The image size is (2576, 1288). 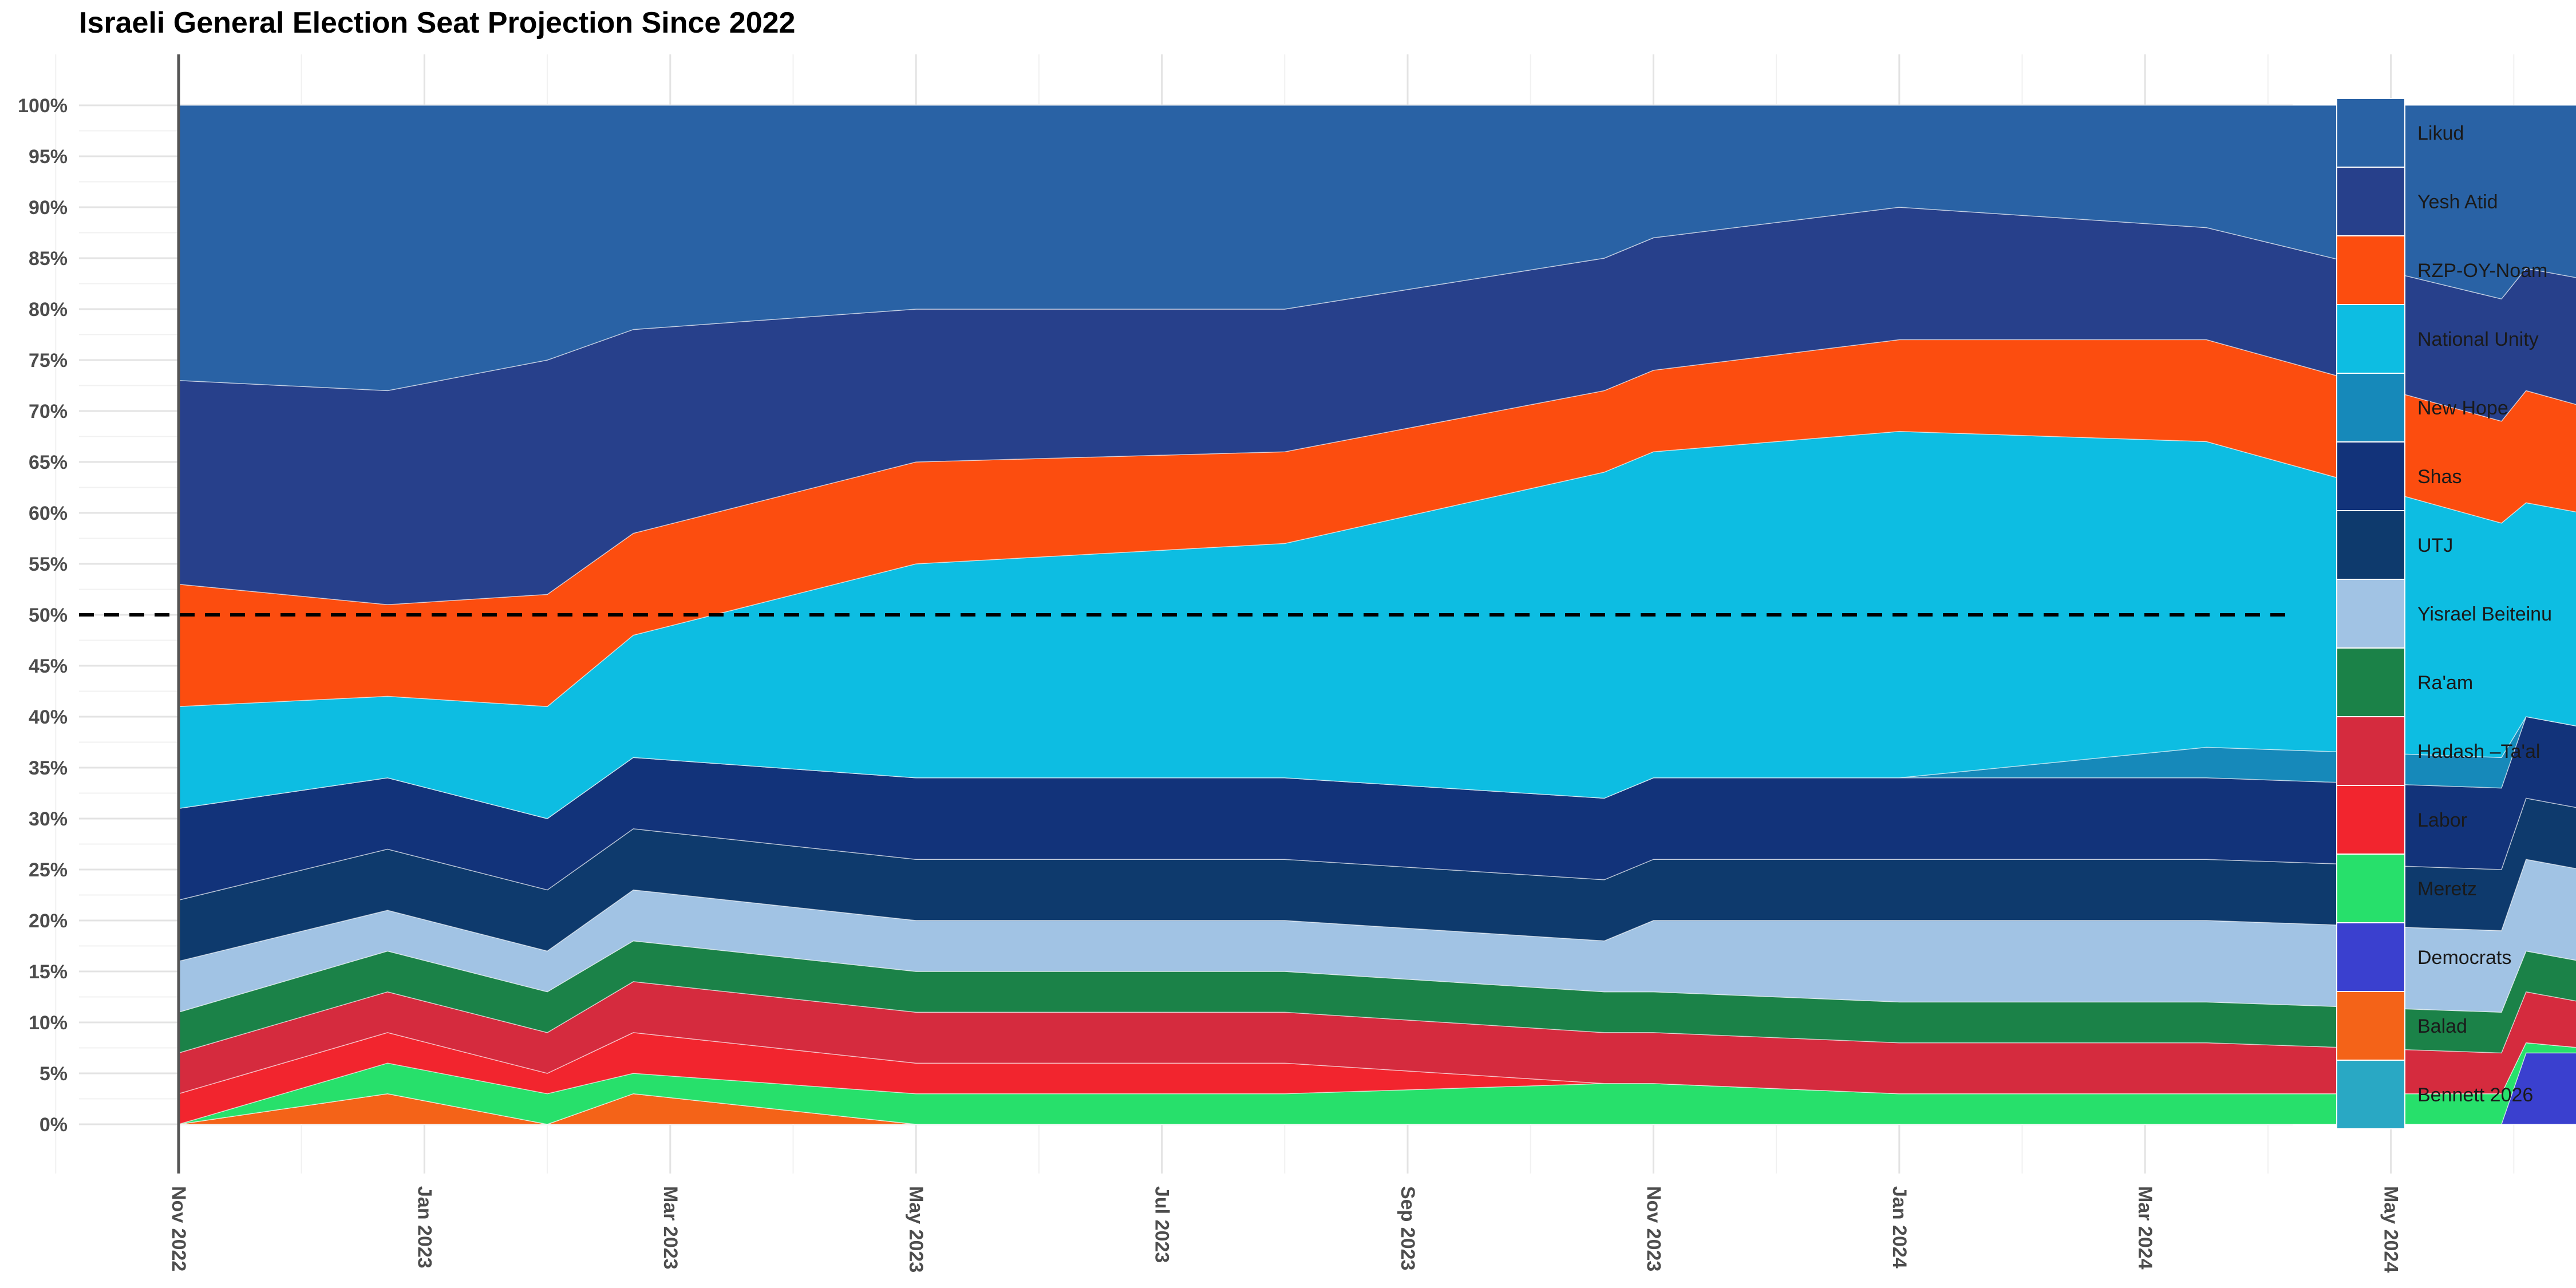 What do you see at coordinates (1408, 1228) in the screenshot?
I see `x-tick-label: Sep 2023` at bounding box center [1408, 1228].